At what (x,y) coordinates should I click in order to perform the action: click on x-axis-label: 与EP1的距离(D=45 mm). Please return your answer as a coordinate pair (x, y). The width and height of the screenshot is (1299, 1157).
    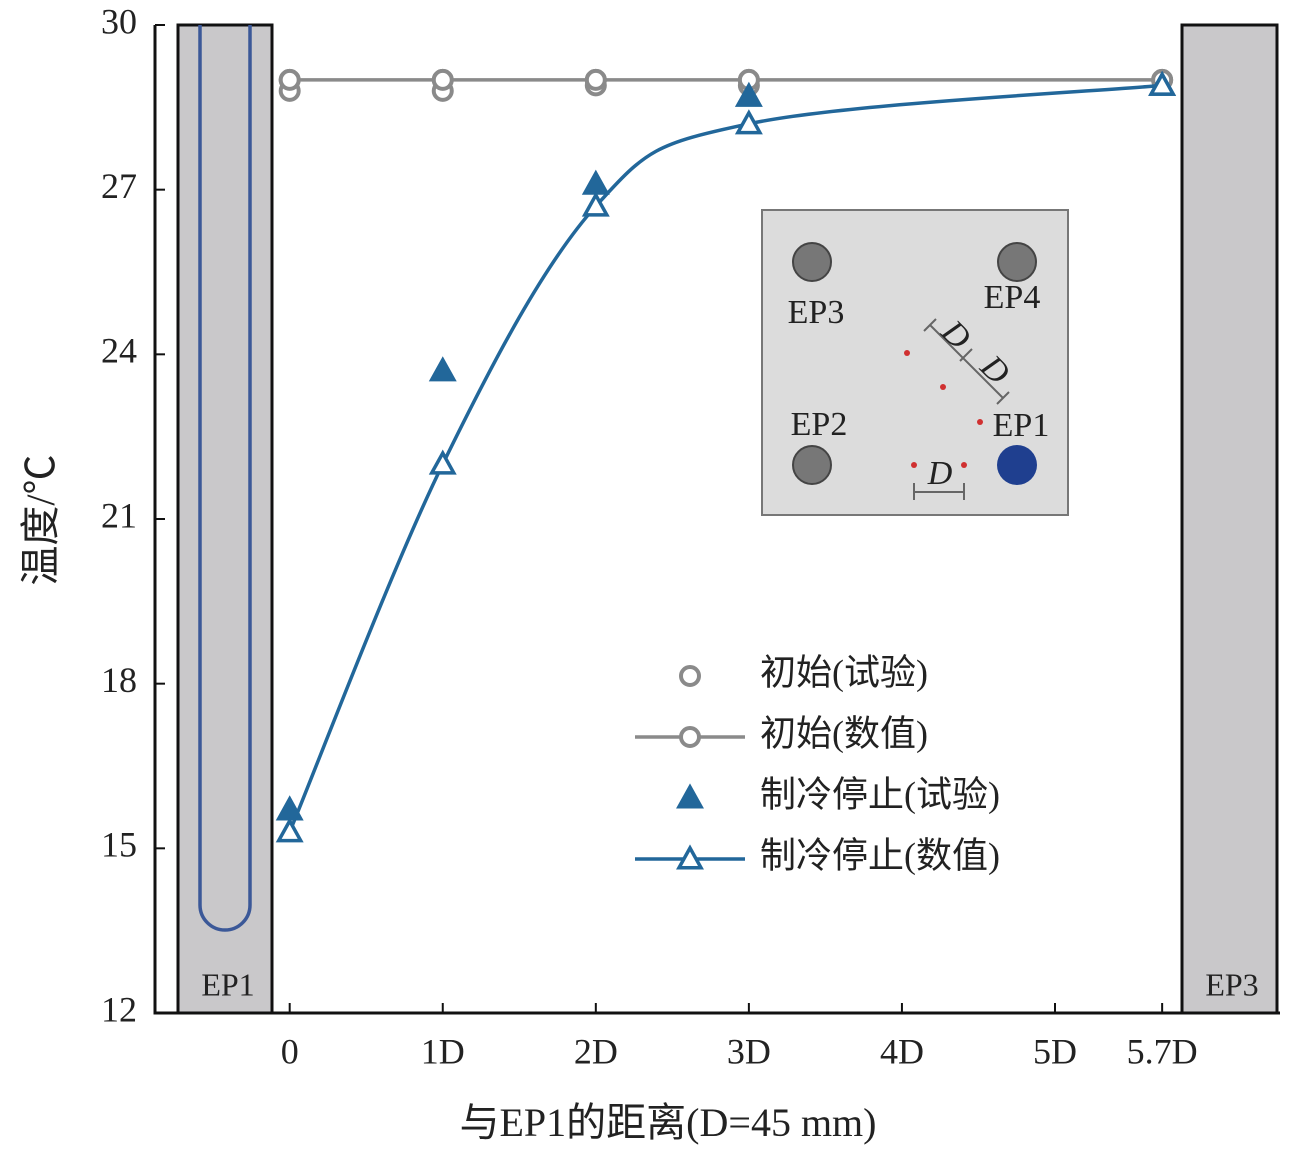
    Looking at the image, I should click on (668, 1122).